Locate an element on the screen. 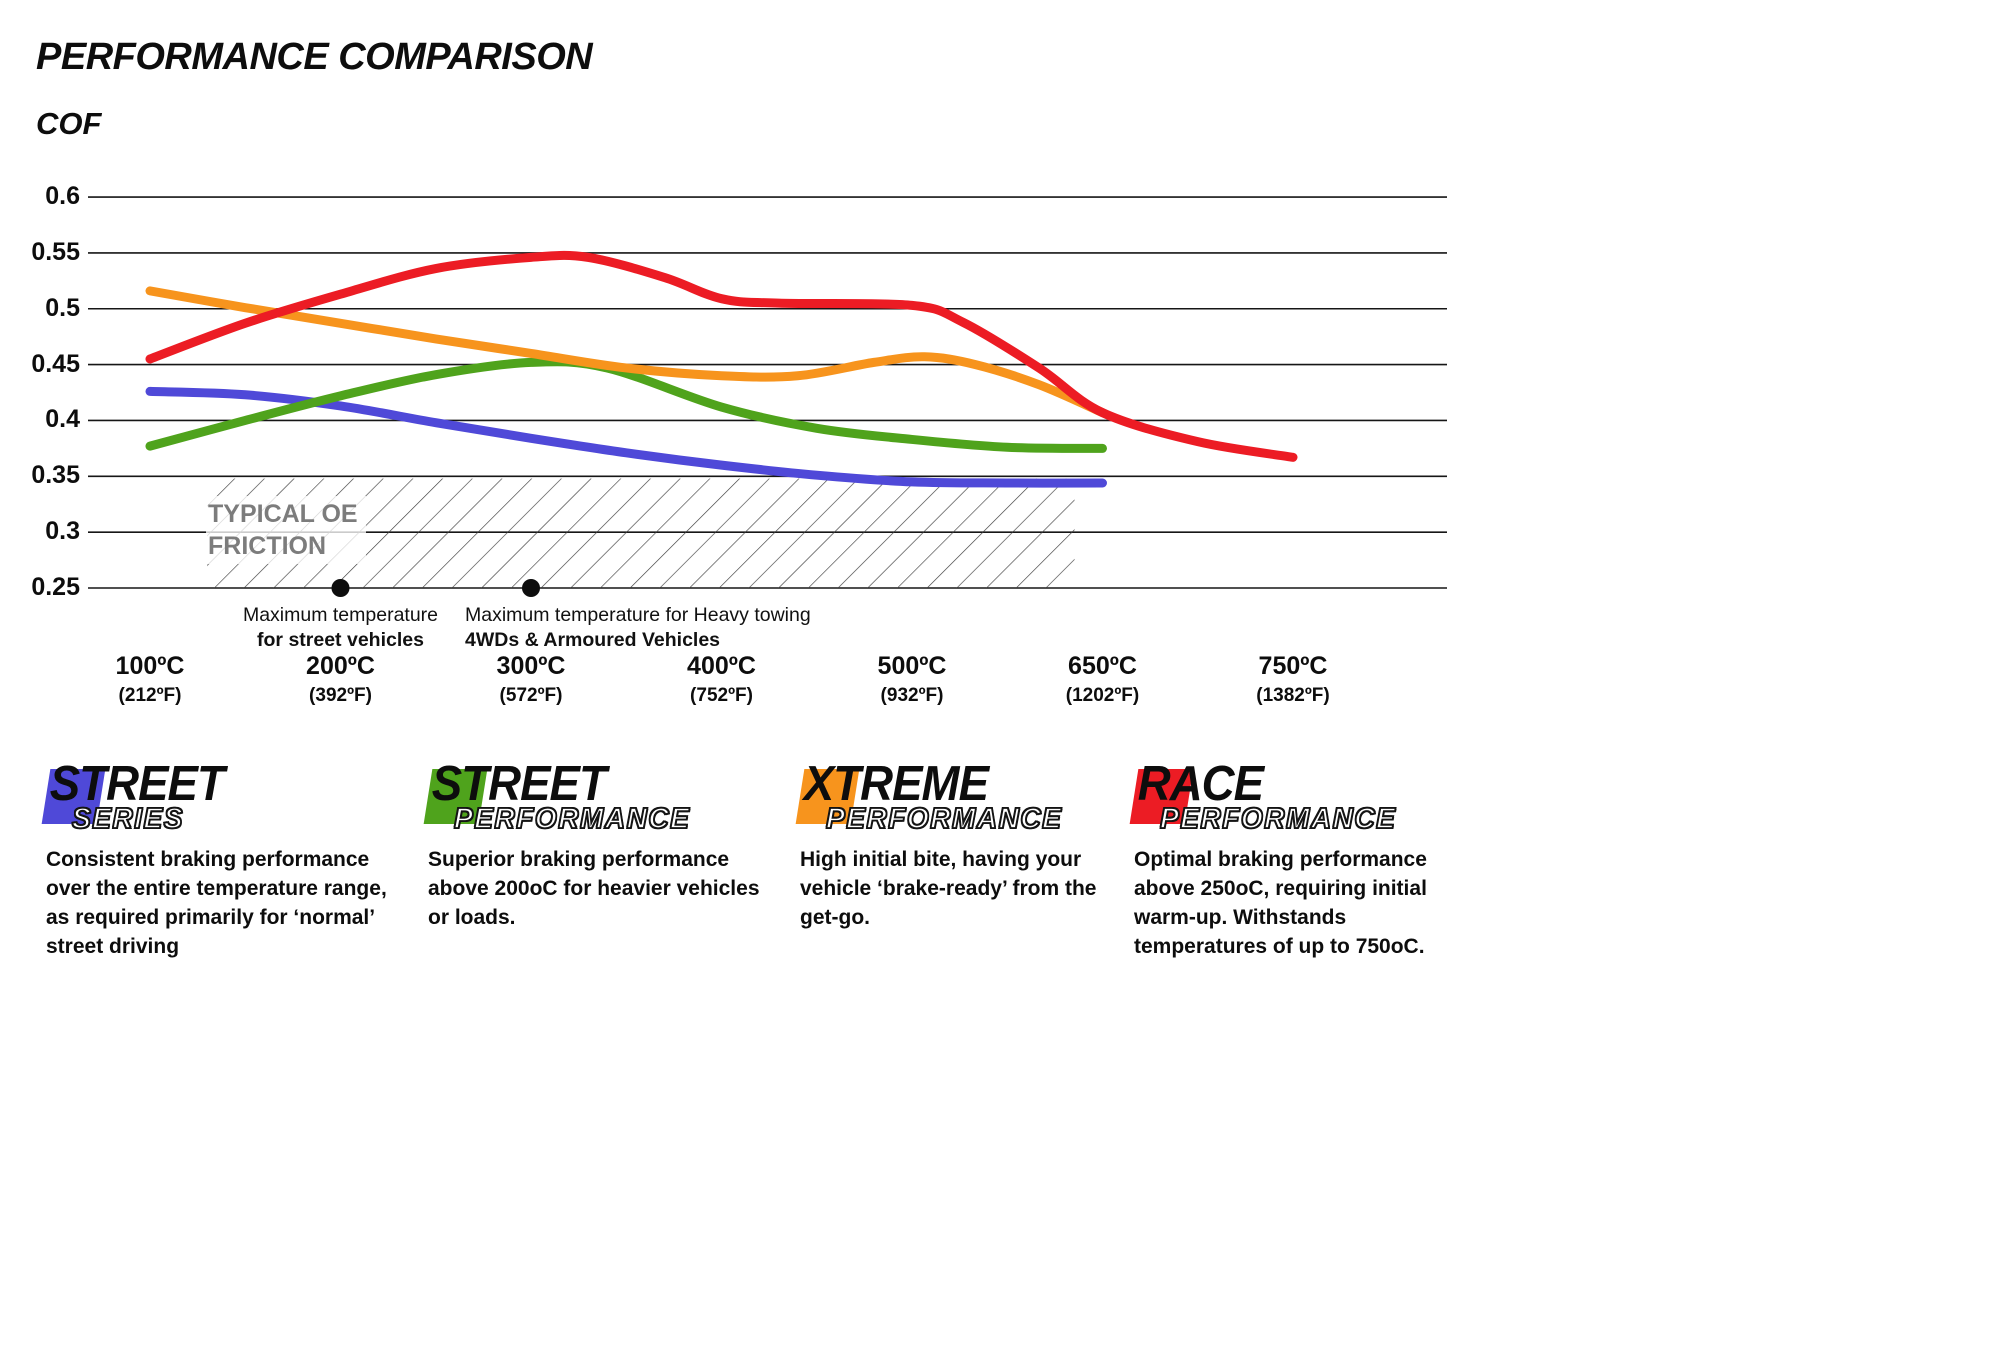  oe-friction-label: TYPICAL OE FRICTION is located at coordinates (286, 530).